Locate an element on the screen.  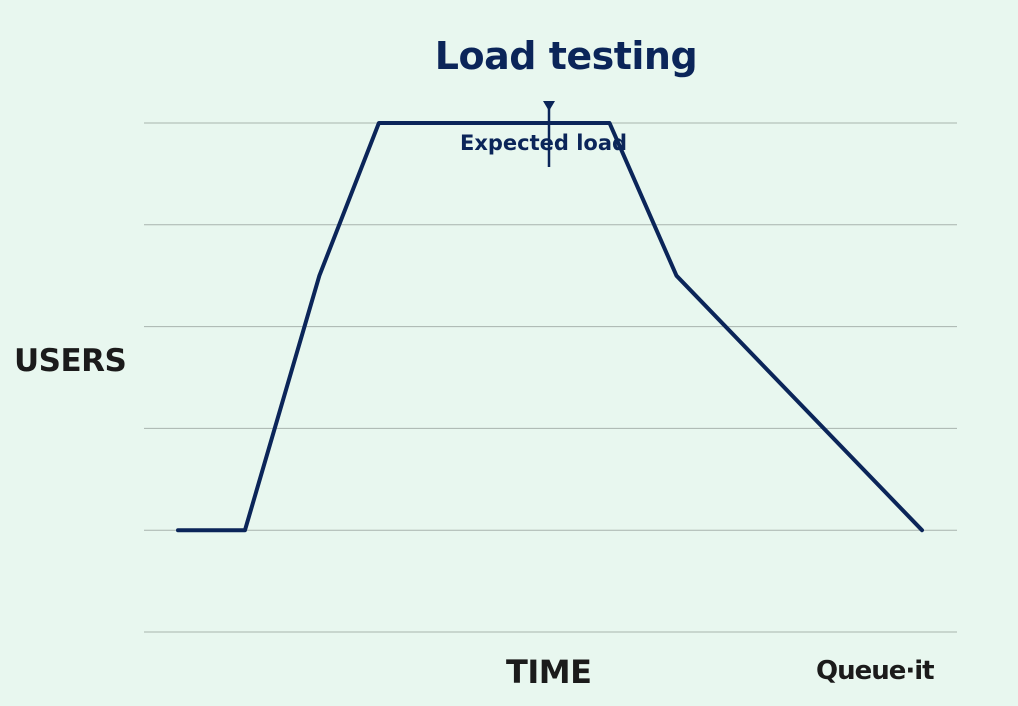
y-axis-label: USERS is located at coordinates (70, 361).